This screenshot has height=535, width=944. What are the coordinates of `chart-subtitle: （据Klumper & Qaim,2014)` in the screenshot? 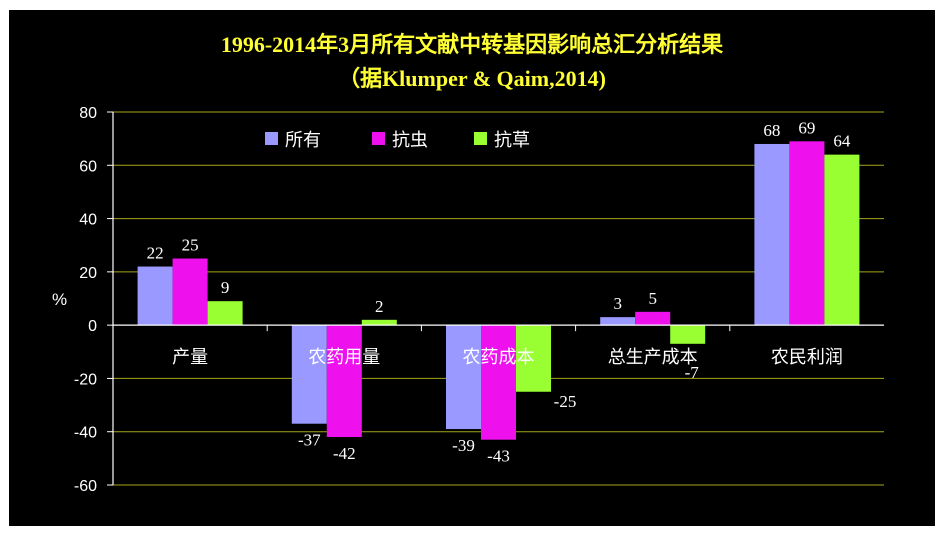 It's located at (472, 78).